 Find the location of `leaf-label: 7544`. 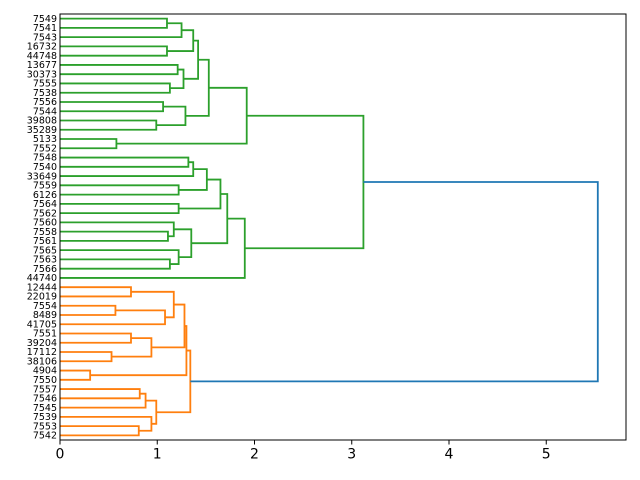

leaf-label: 7544 is located at coordinates (45, 111).